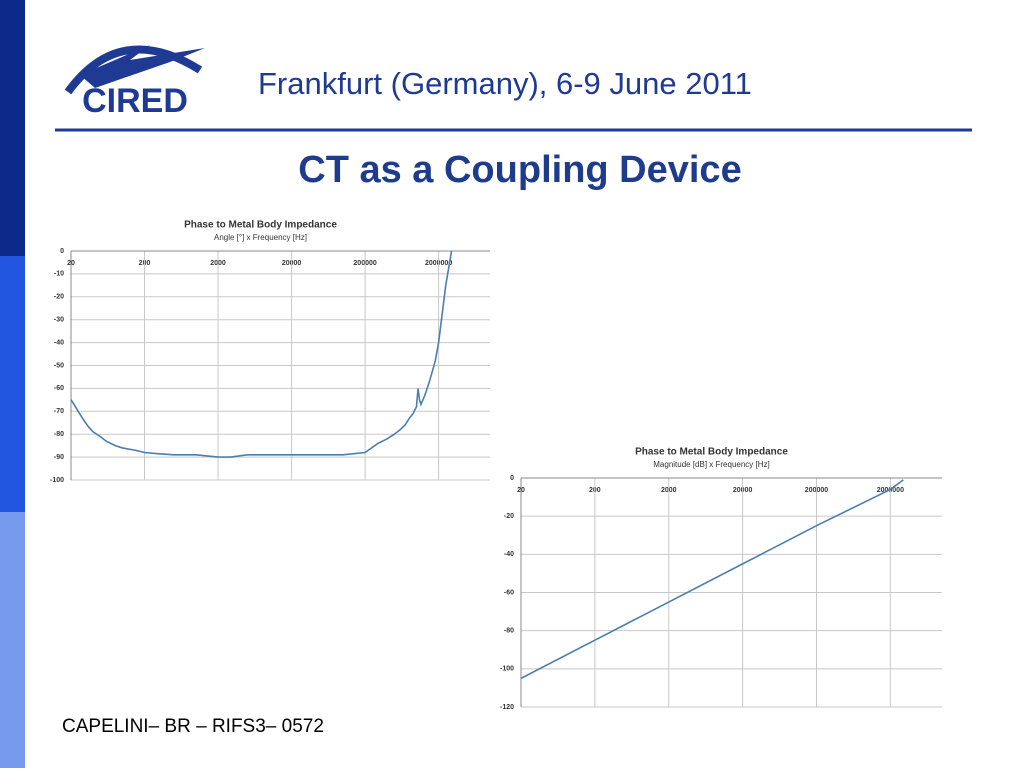  I want to click on y-tick-label: -90, so click(59, 457).